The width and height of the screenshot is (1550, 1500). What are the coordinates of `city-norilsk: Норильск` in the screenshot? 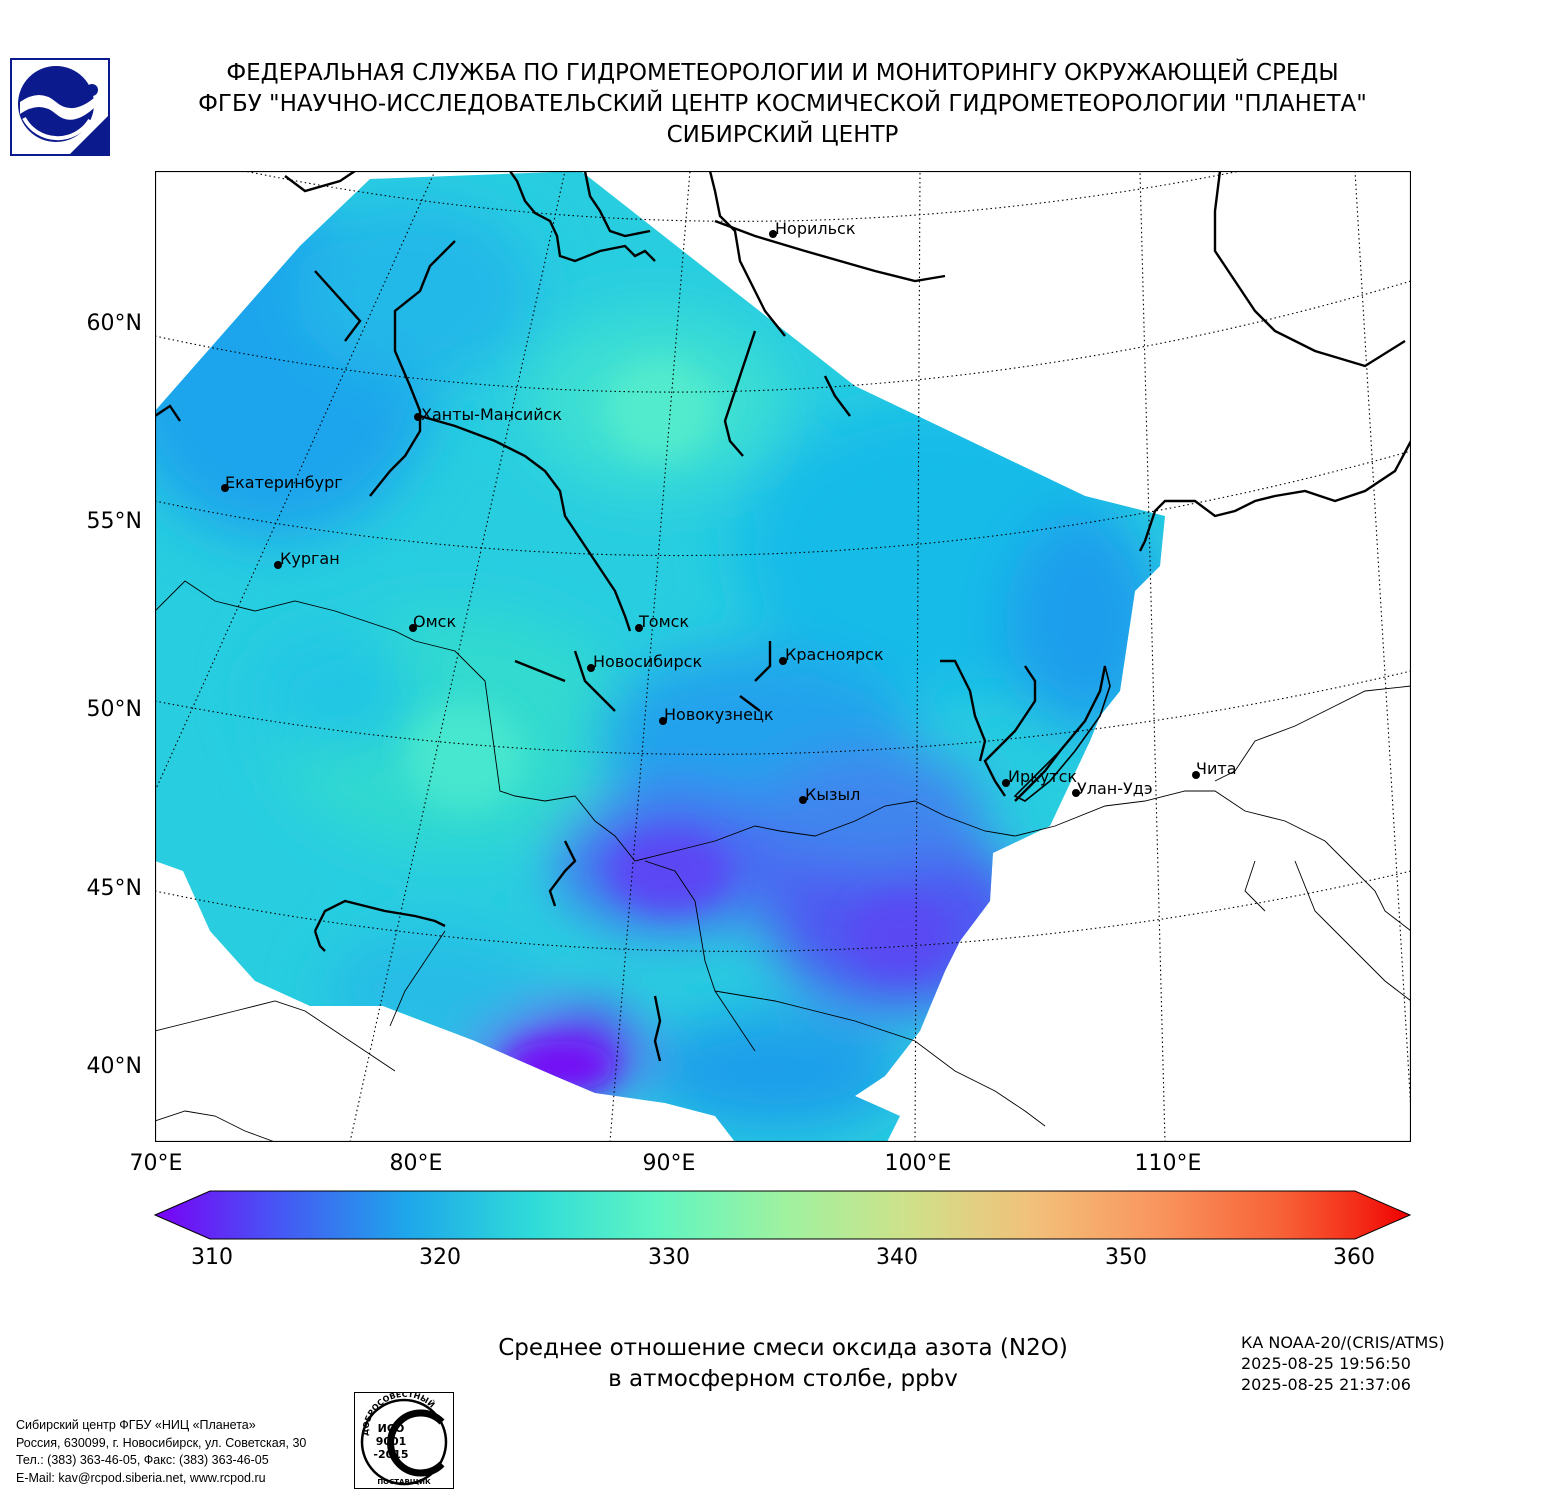 It's located at (812, 228).